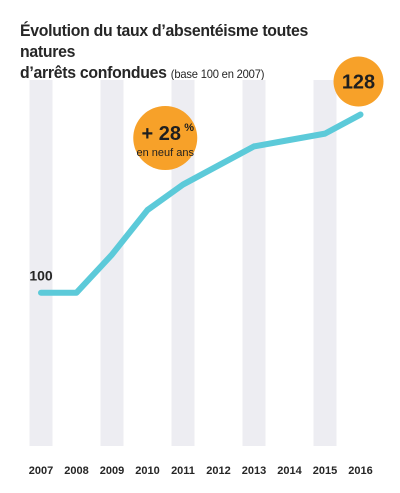 This screenshot has width=400, height=493. I want to click on end-value-label: 128, so click(358, 83).